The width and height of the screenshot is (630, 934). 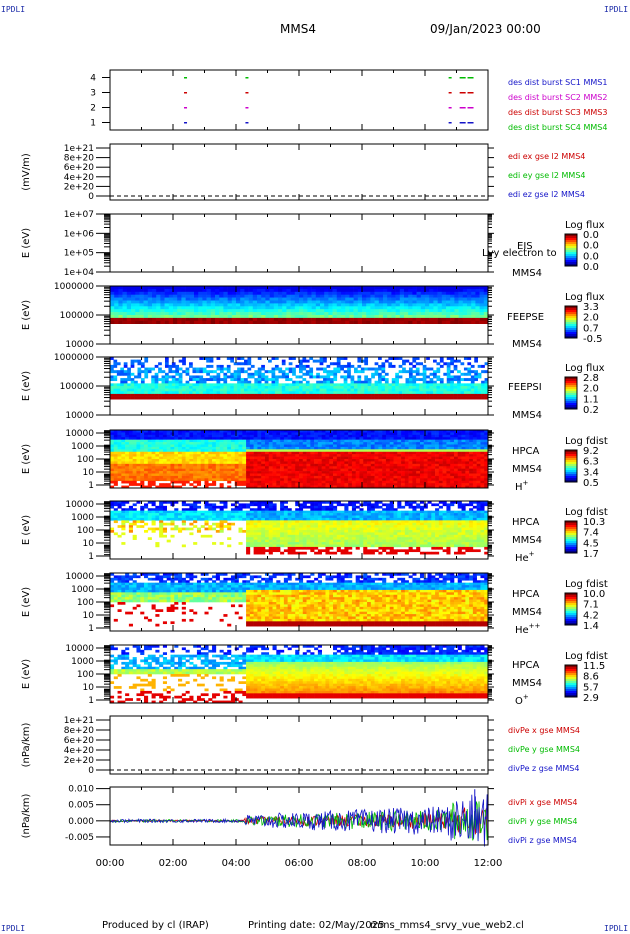 I want to click on colorbar-segment, so click(x=571, y=386).